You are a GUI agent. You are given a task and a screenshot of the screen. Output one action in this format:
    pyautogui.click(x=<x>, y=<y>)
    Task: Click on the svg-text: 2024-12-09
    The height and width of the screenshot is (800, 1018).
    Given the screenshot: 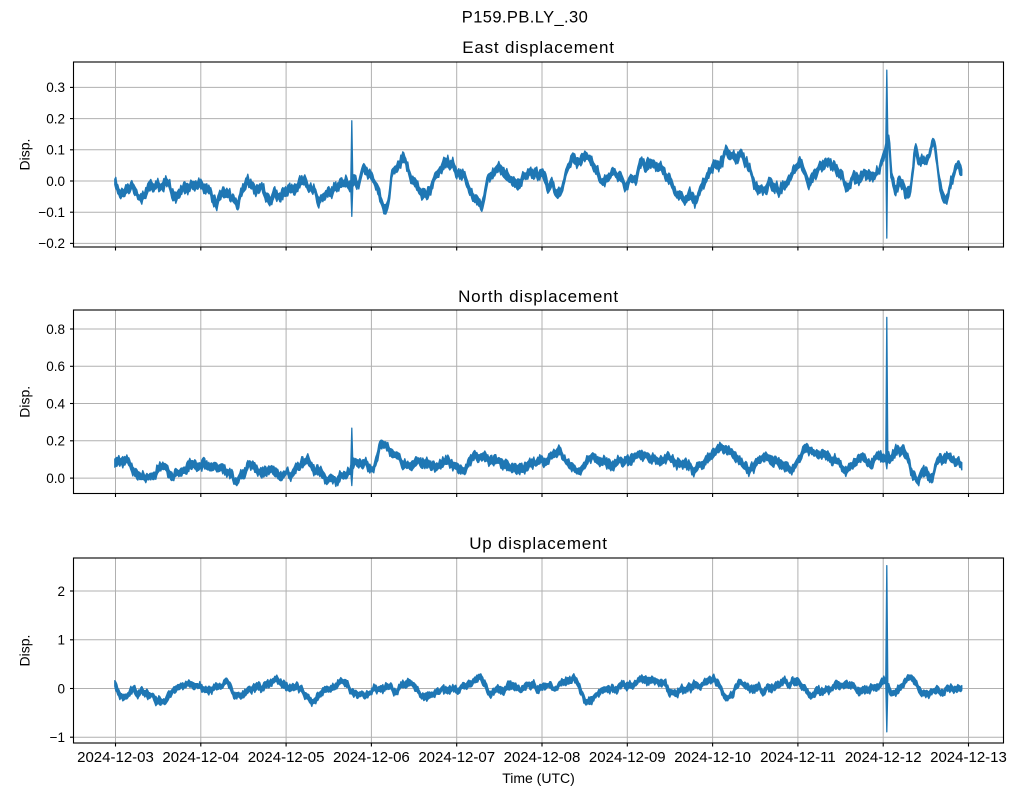 What is the action you would take?
    pyautogui.click(x=627, y=757)
    